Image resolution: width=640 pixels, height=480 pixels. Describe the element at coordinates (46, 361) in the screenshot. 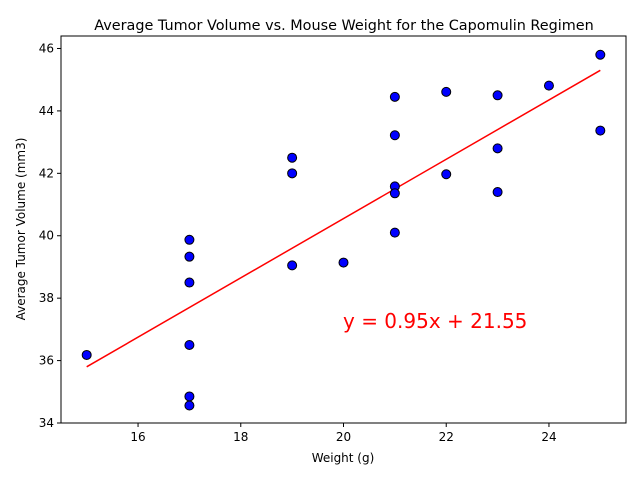

I see `y-tick-label: 36` at that location.